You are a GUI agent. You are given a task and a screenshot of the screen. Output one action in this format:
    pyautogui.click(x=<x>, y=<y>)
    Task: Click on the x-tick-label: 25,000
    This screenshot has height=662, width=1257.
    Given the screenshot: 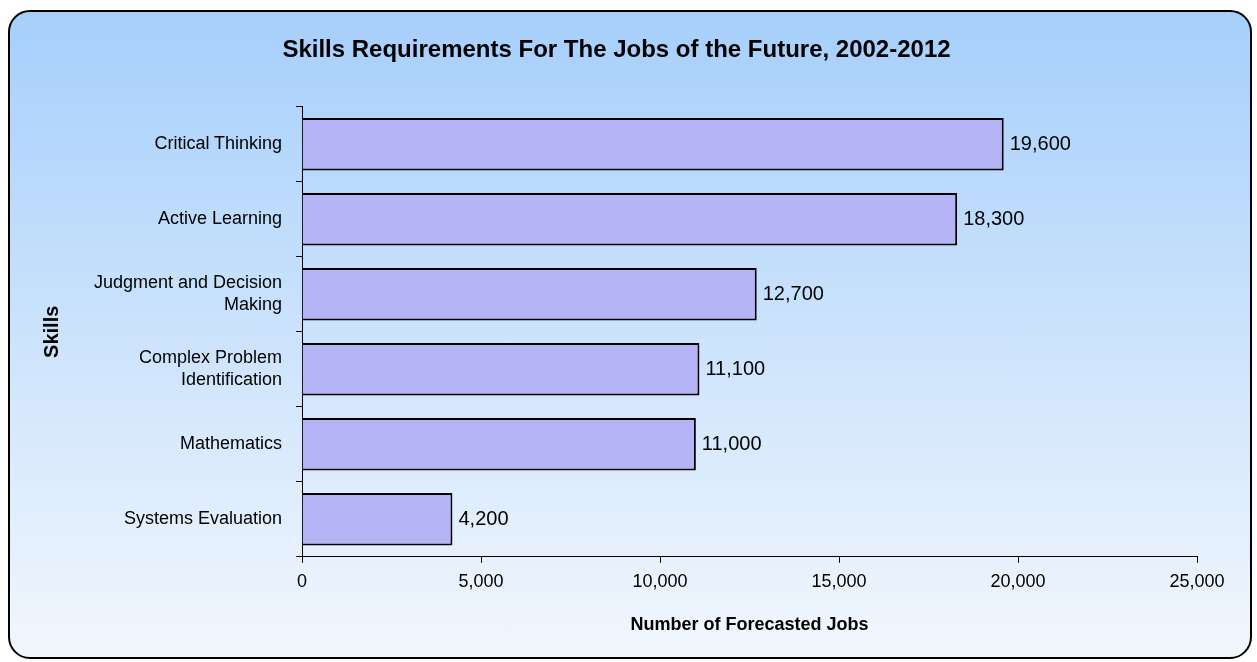 What is the action you would take?
    pyautogui.click(x=1197, y=580)
    